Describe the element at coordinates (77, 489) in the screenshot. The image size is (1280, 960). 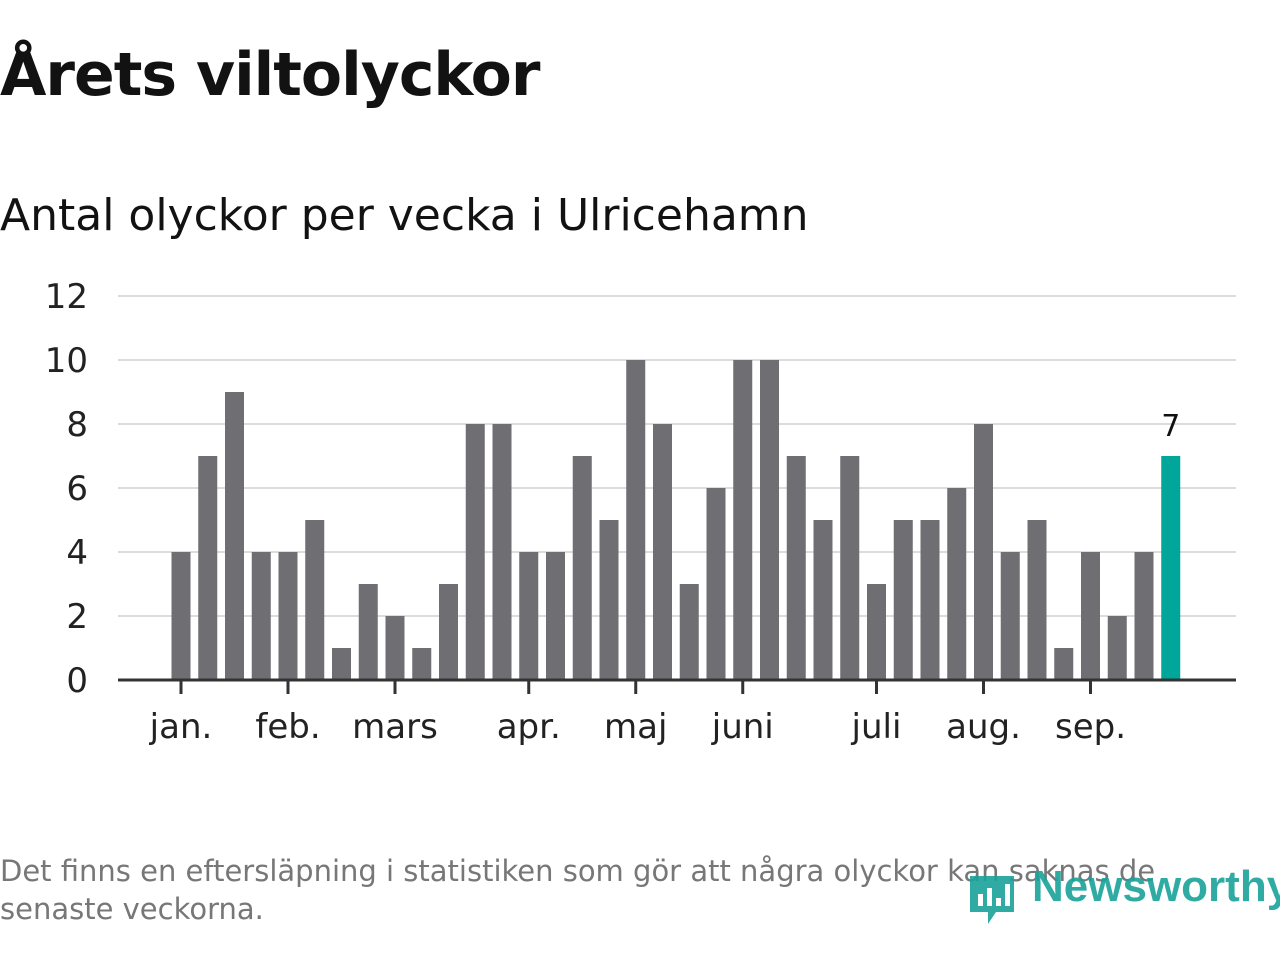
I see `y-tick-label: 6` at that location.